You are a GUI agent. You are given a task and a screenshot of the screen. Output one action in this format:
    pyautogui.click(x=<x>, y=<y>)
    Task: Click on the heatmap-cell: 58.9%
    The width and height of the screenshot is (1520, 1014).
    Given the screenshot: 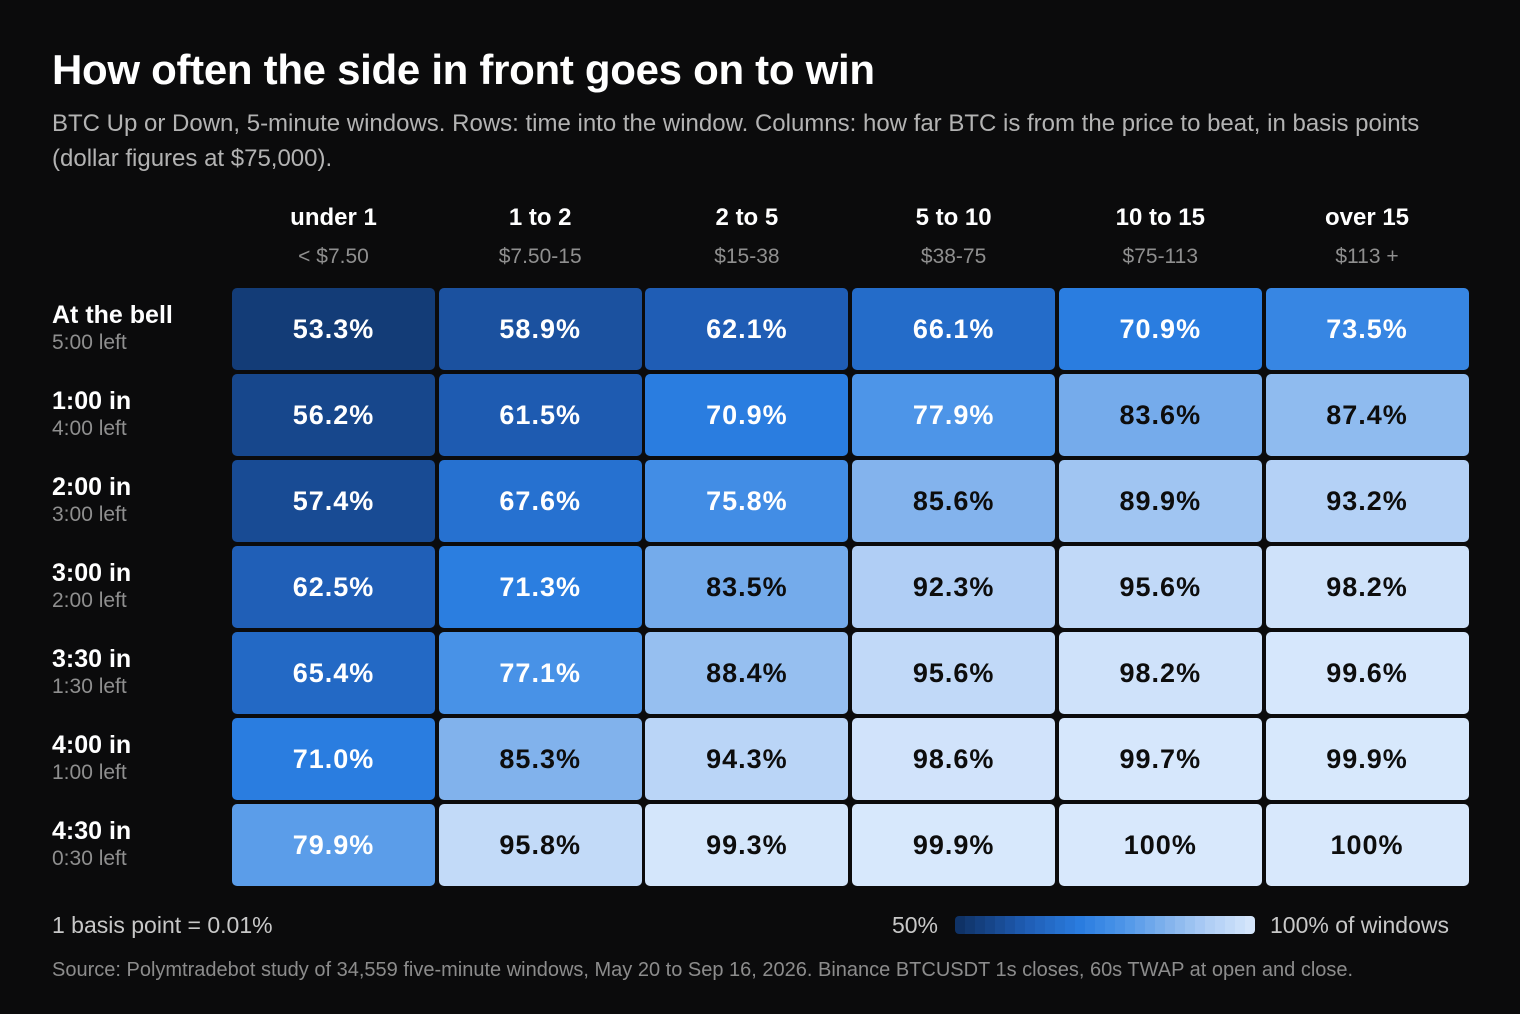 What is the action you would take?
    pyautogui.click(x=540, y=329)
    